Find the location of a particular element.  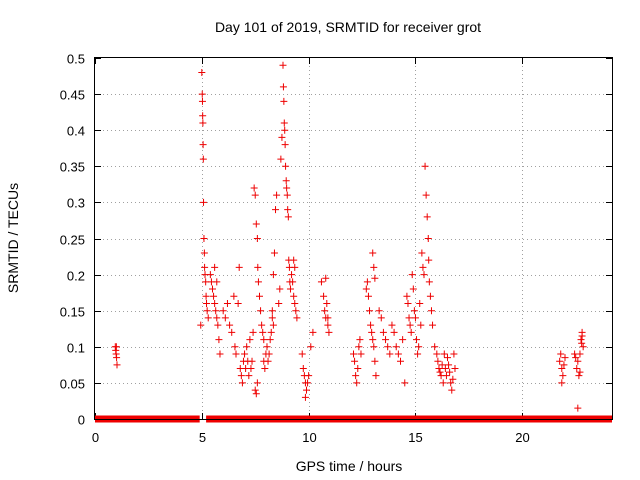

x-tick-label: 5 is located at coordinates (202, 437).